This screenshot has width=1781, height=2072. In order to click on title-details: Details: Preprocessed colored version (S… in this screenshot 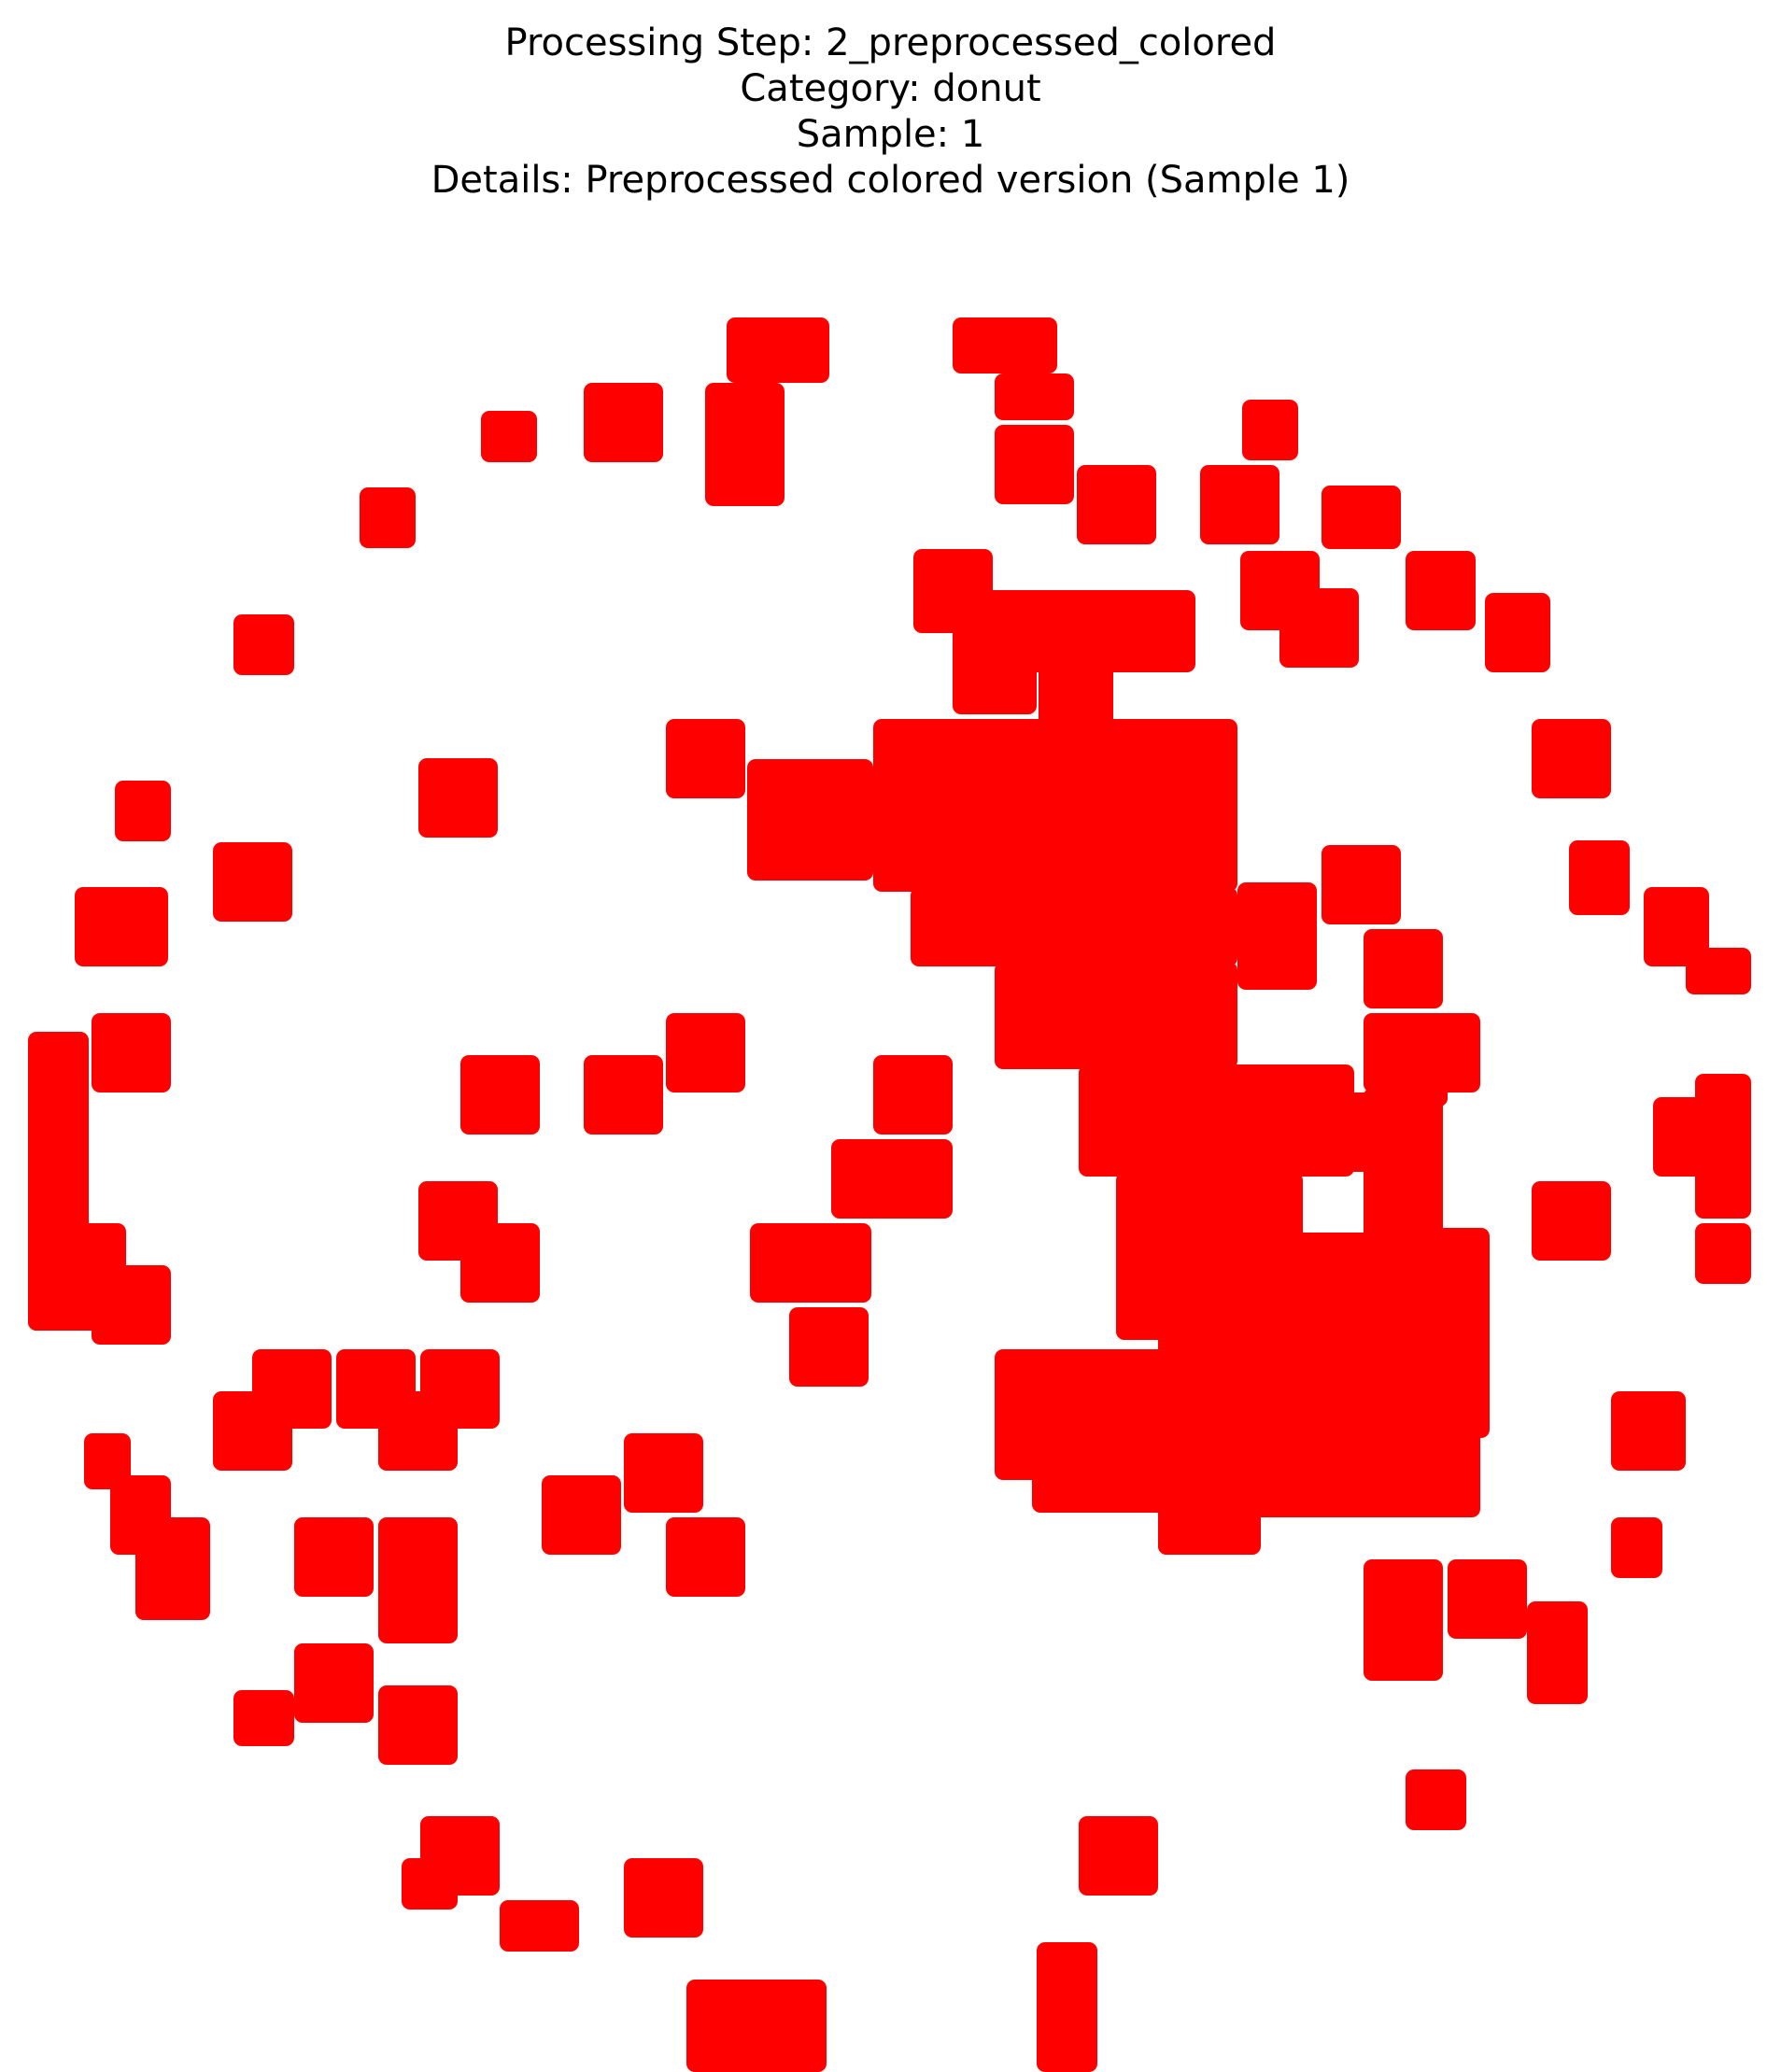, I will do `click(890, 180)`.